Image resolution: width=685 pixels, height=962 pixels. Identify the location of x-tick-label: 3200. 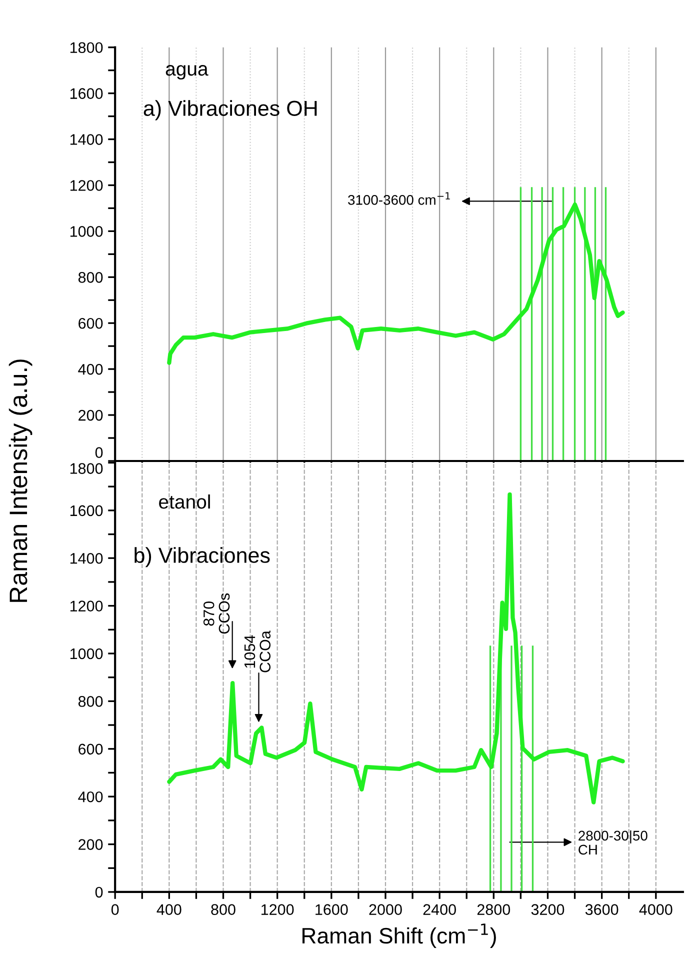
(547, 909).